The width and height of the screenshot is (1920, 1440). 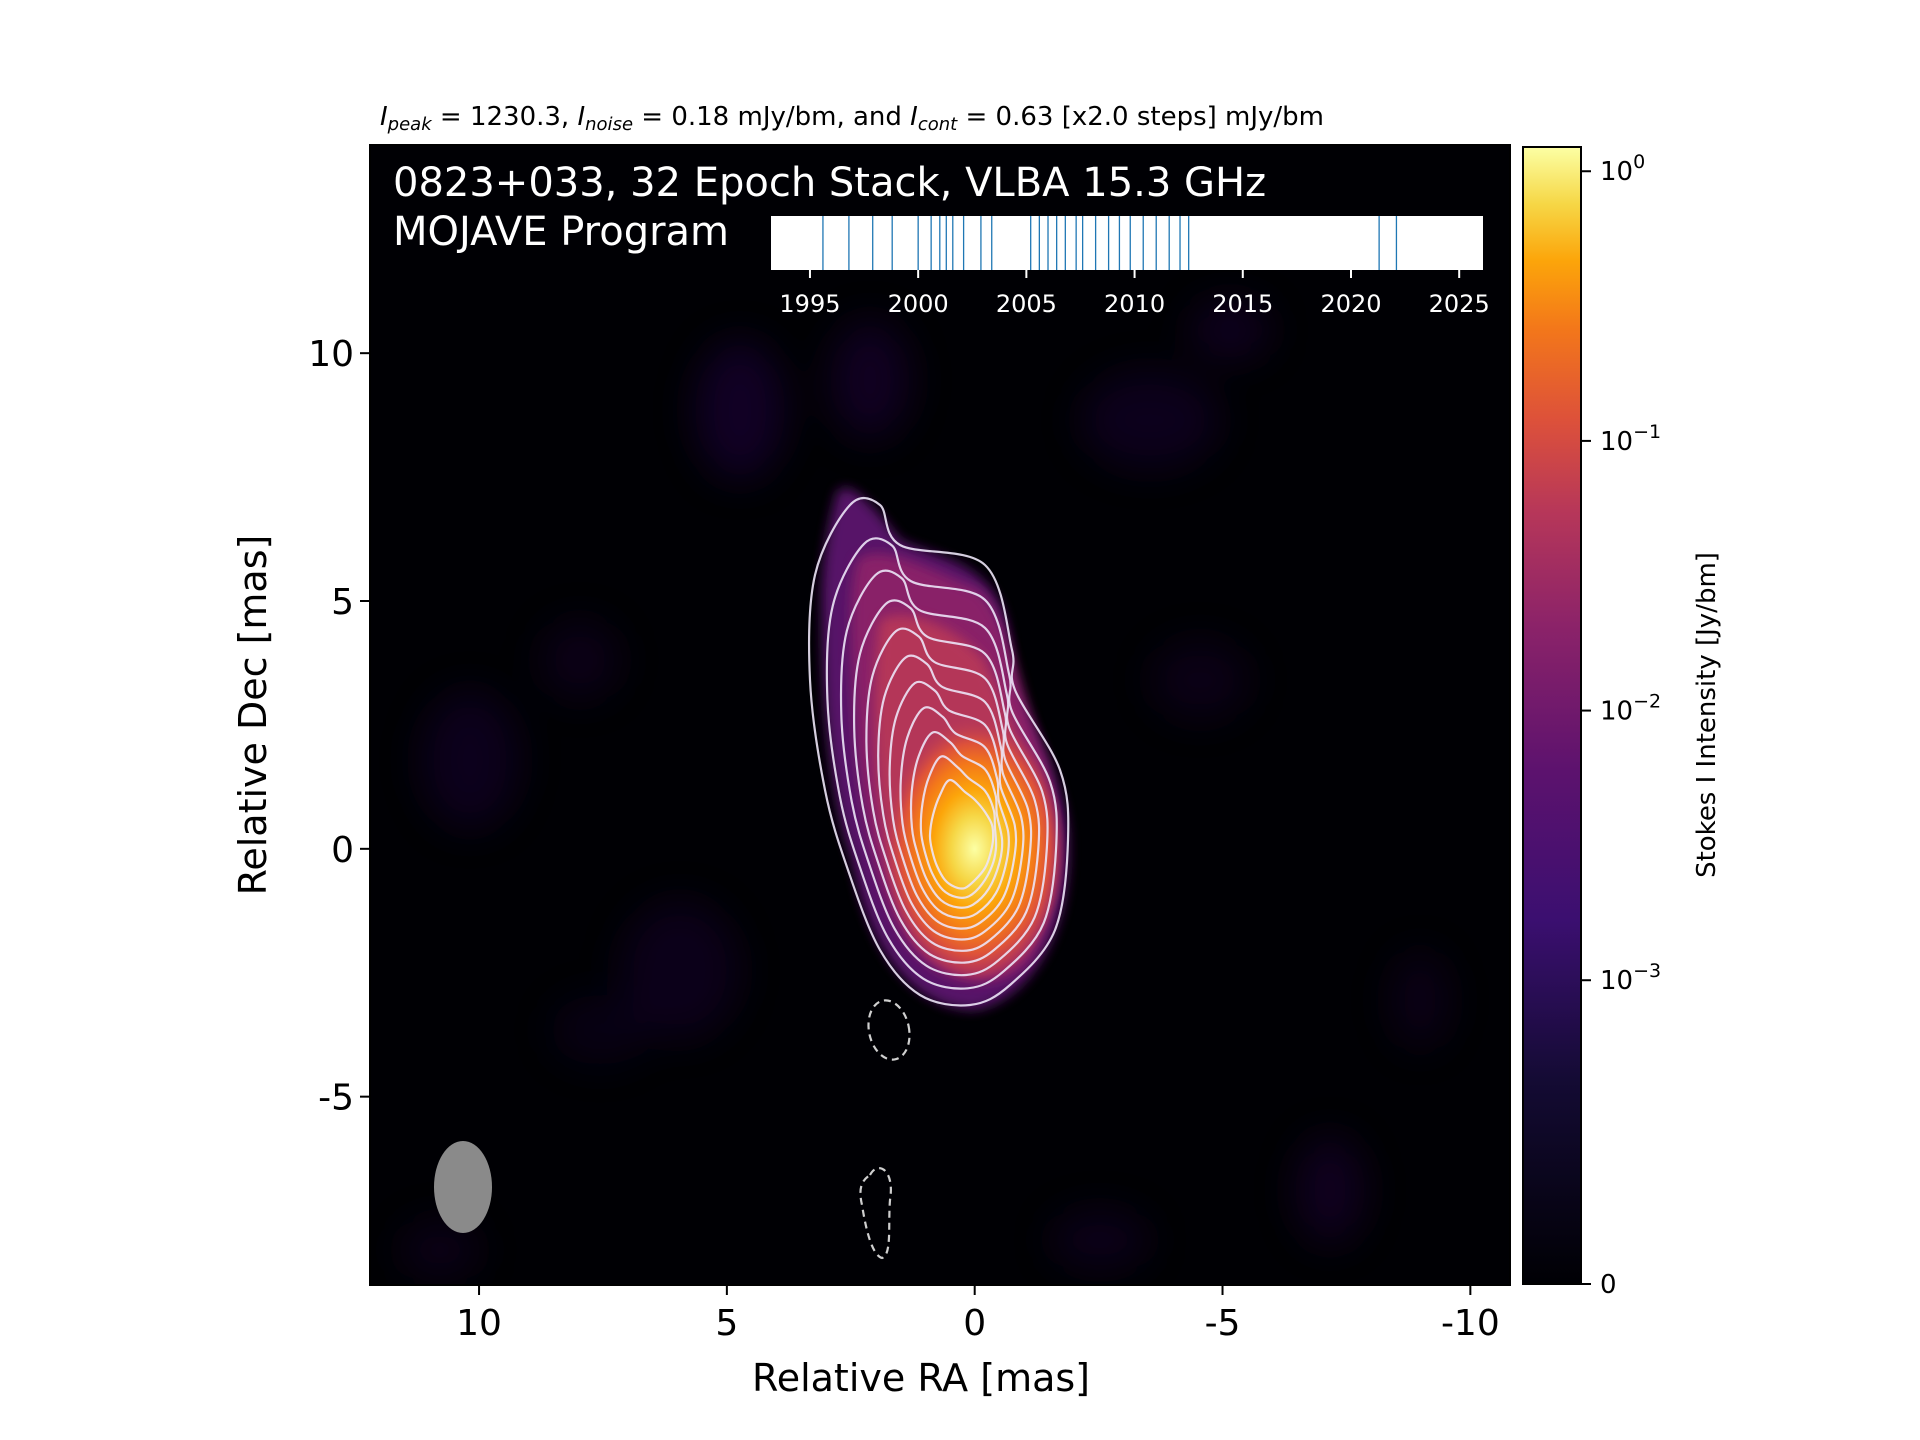 I want to click on colorbar-tick-label: 10⁻³, so click(x=1630, y=978).